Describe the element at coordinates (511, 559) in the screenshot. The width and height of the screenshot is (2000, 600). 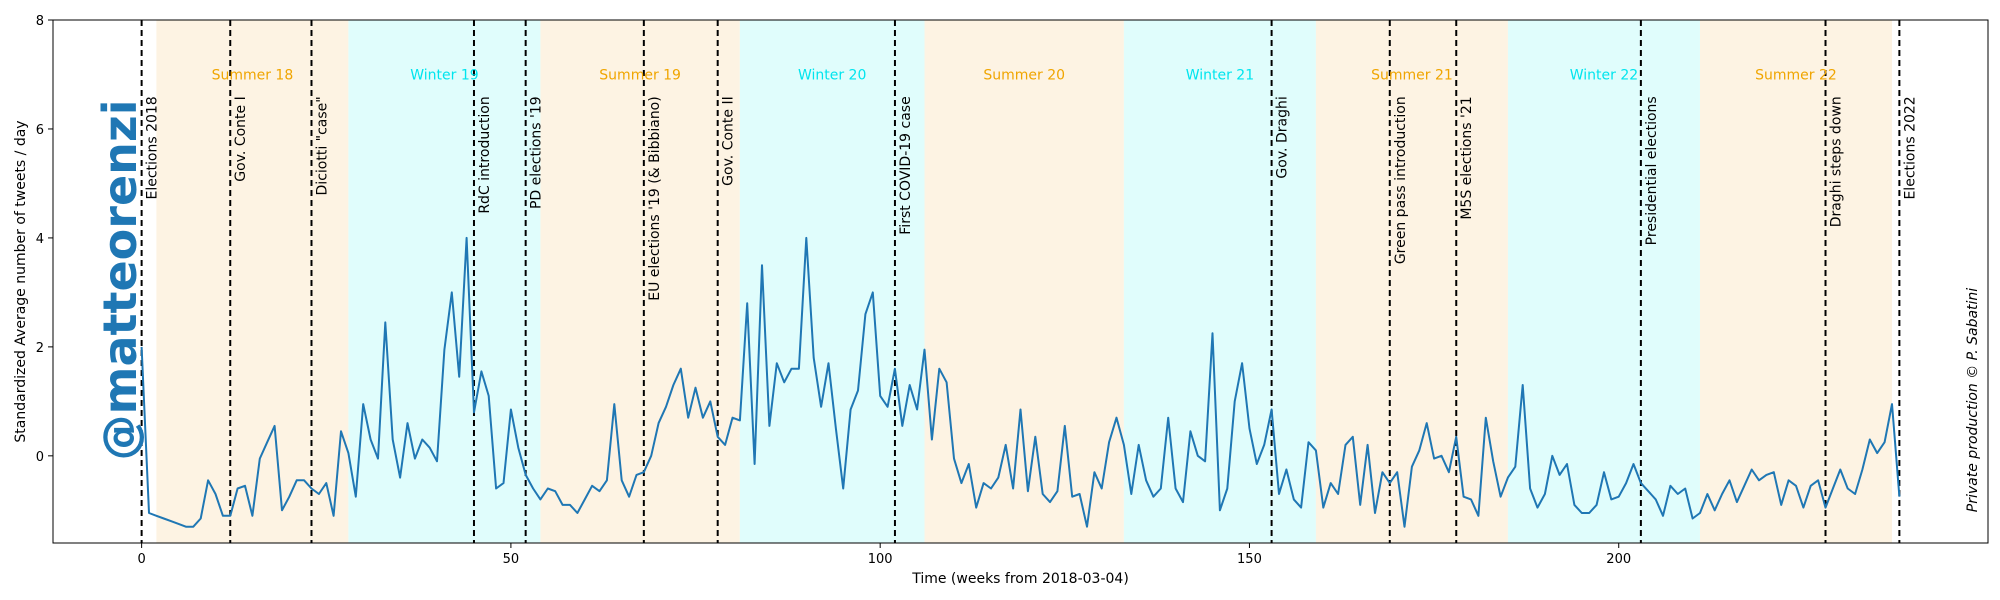
I see `x-tick-label: 50` at that location.